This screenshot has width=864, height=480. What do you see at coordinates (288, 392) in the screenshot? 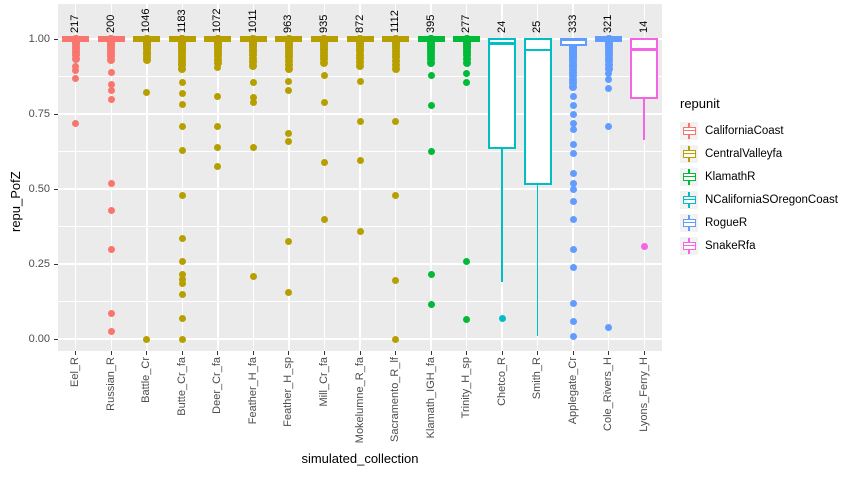
I see `x-tick-label: Feather_H_sp` at bounding box center [288, 392].